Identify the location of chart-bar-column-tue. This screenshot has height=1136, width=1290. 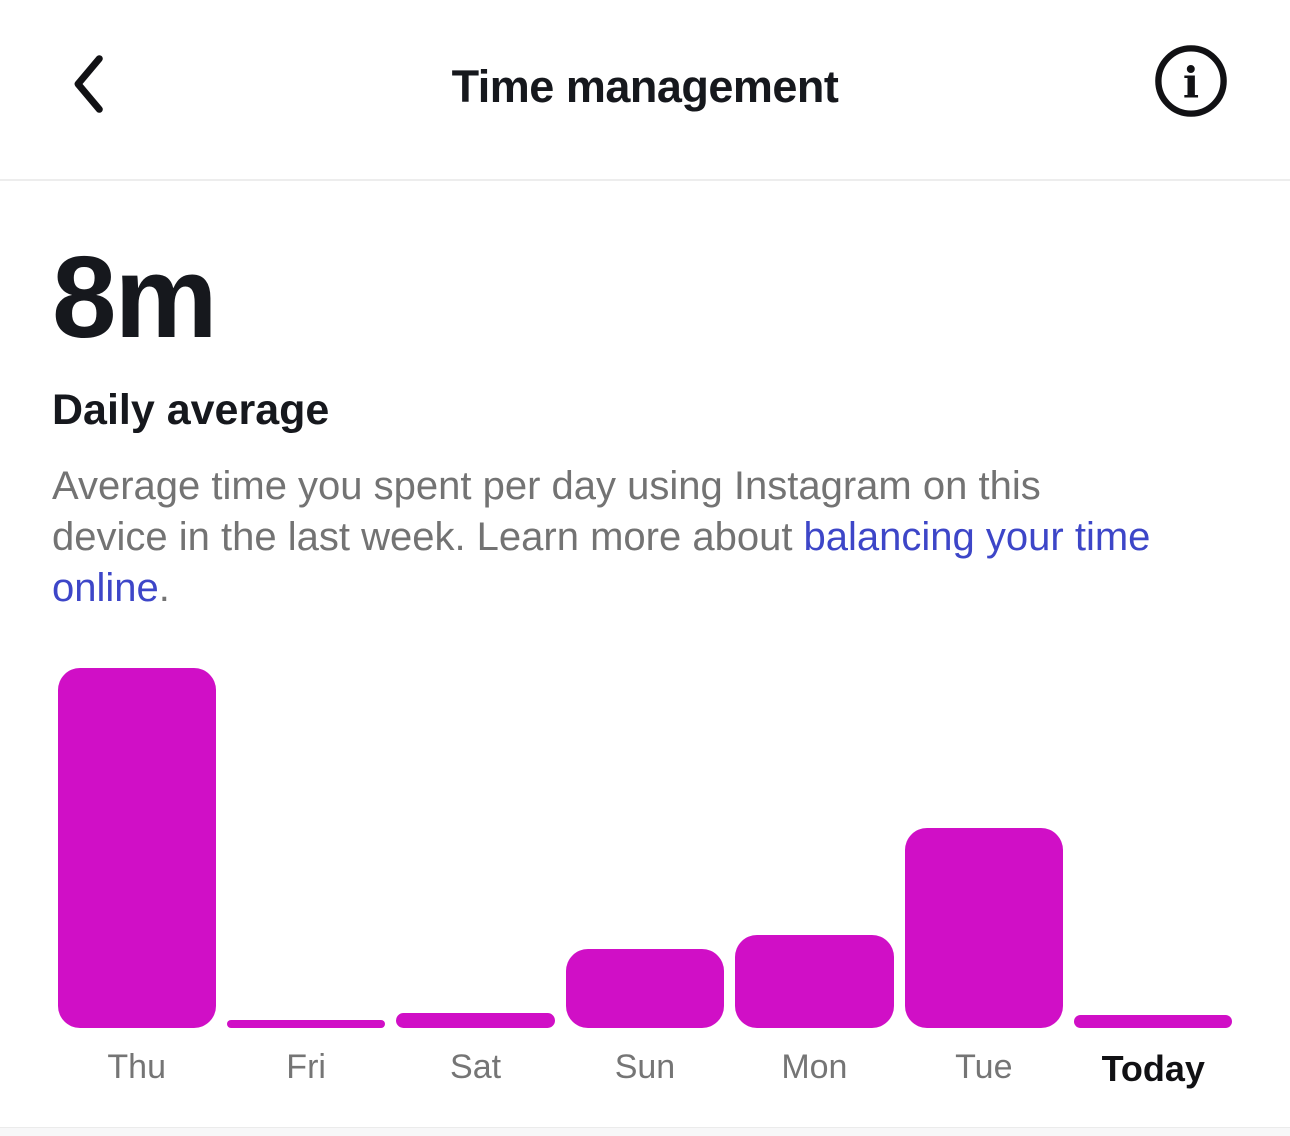
(983, 848).